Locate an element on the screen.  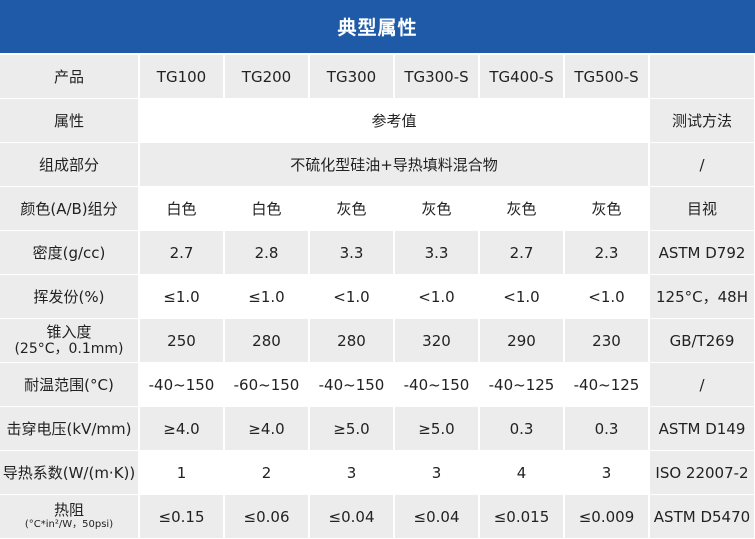
page-title: 典型属性 is located at coordinates (377, 28).